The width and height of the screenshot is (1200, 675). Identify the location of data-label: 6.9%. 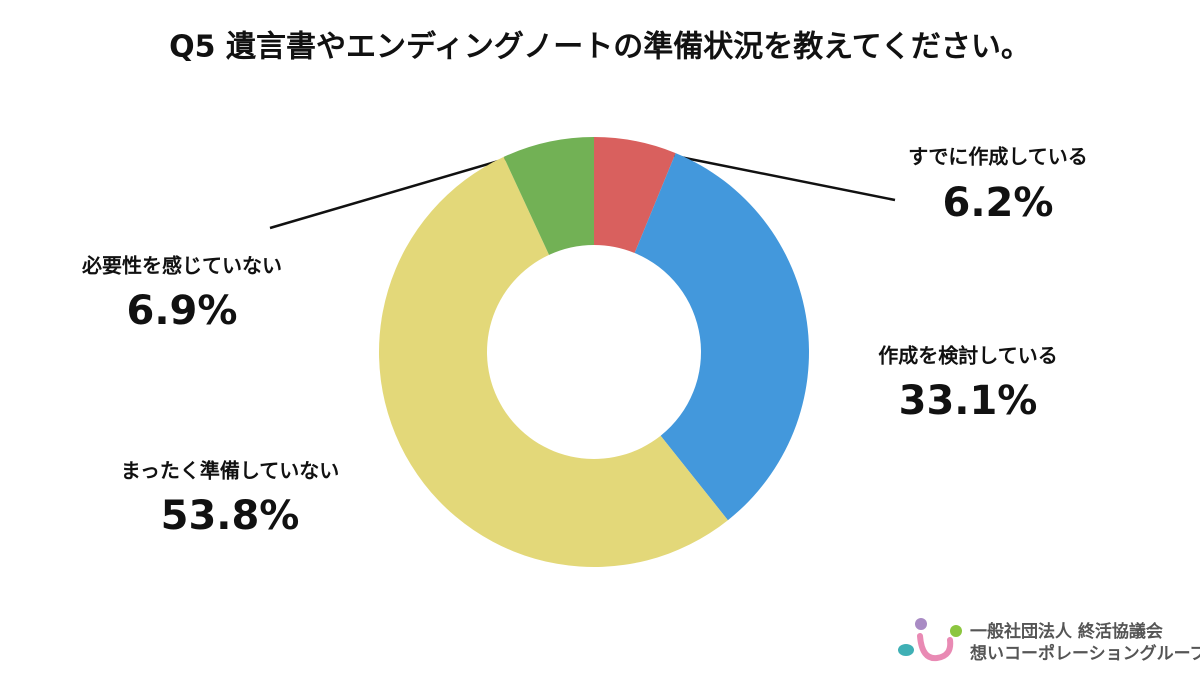
(182, 311).